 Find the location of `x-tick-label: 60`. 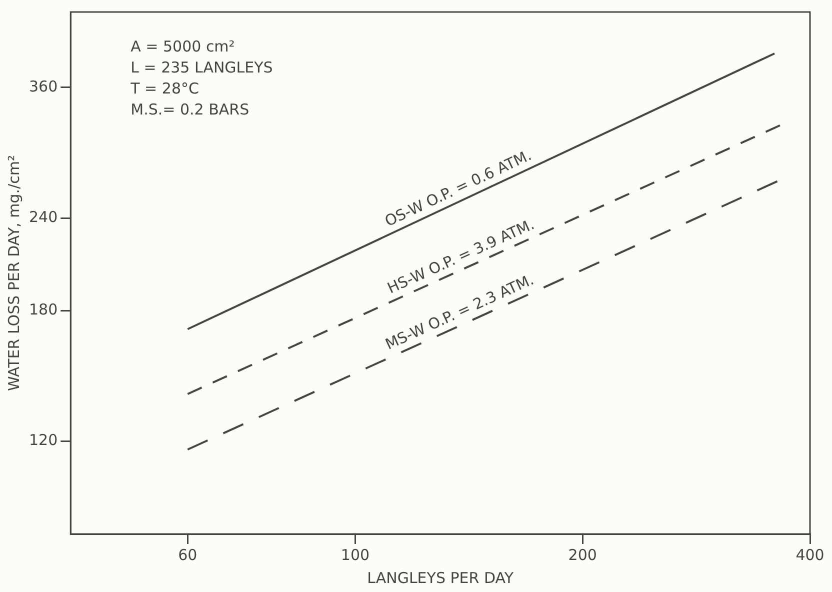

x-tick-label: 60 is located at coordinates (188, 555).